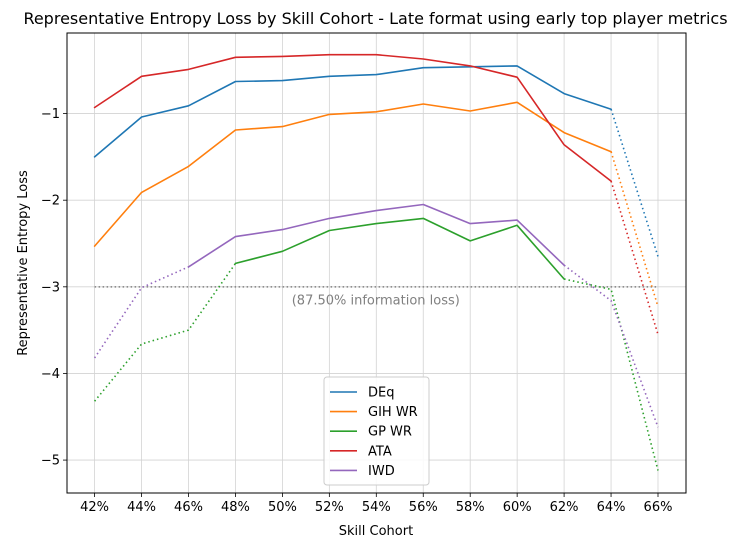  I want to click on y-axis-ticks: −5 −4 −3 −2 −1, so click(54, 288).